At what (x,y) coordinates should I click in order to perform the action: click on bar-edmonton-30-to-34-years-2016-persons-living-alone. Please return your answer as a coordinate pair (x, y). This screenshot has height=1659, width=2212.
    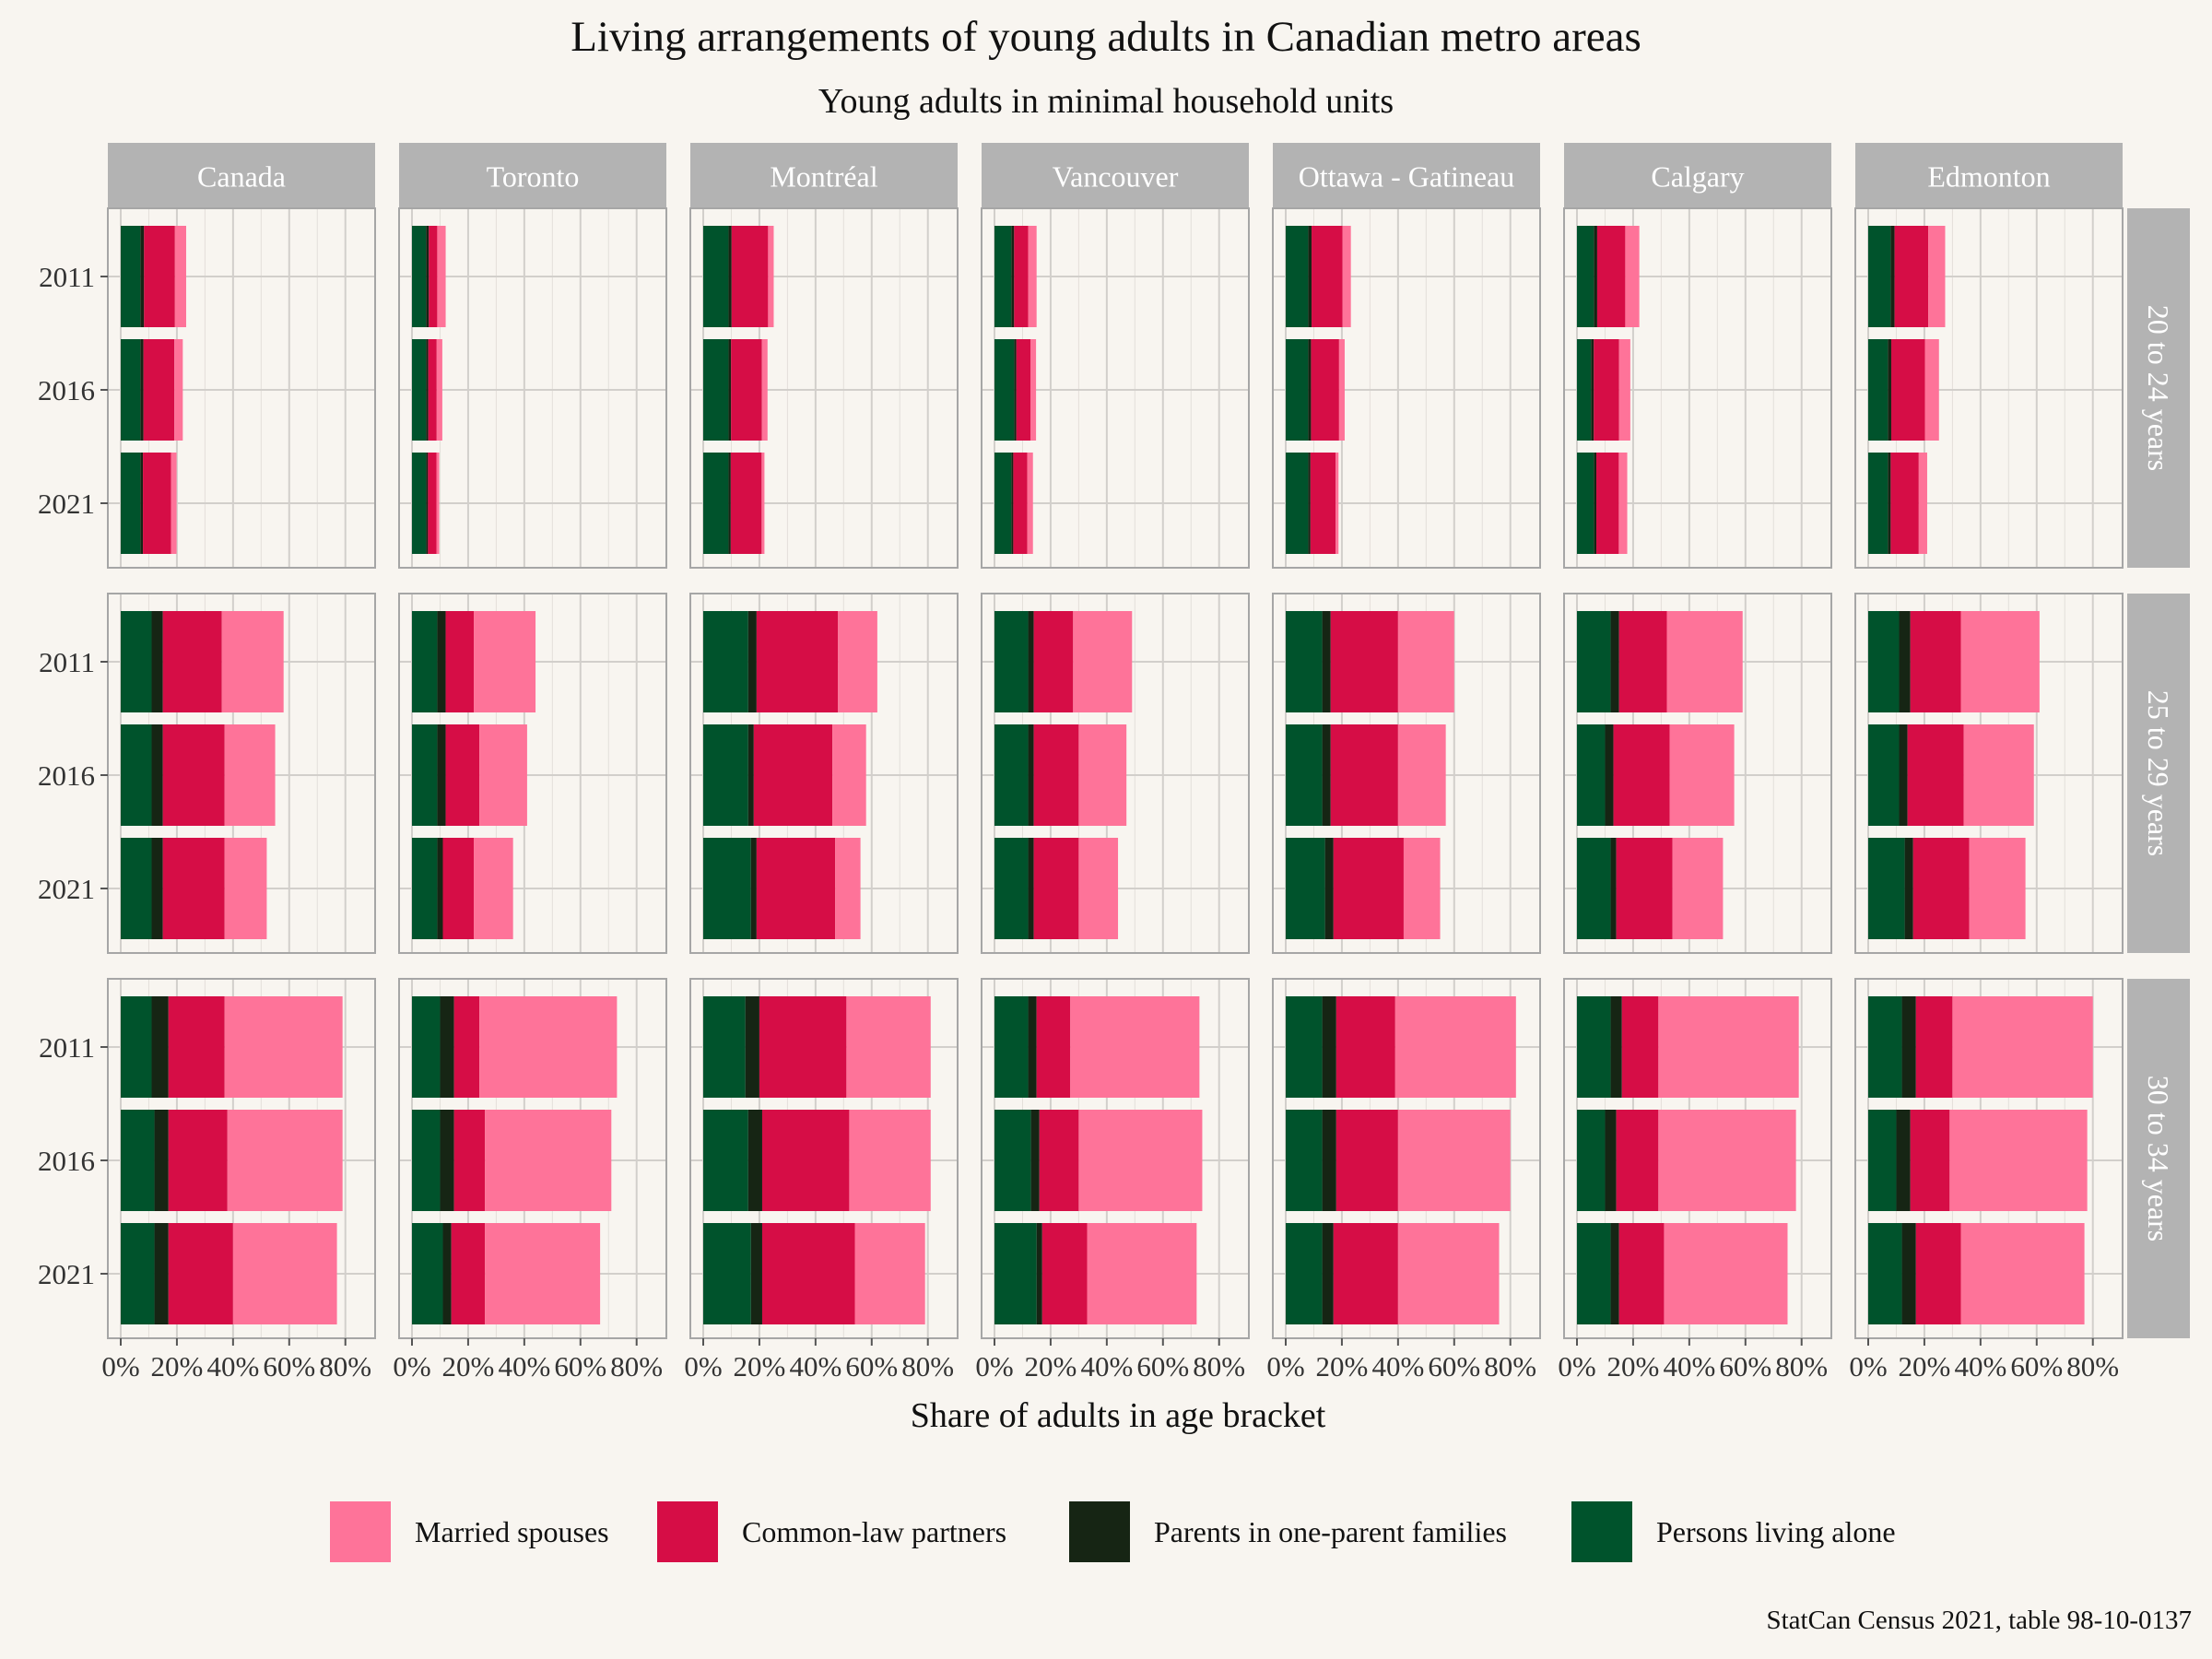
    Looking at the image, I should click on (1882, 1160).